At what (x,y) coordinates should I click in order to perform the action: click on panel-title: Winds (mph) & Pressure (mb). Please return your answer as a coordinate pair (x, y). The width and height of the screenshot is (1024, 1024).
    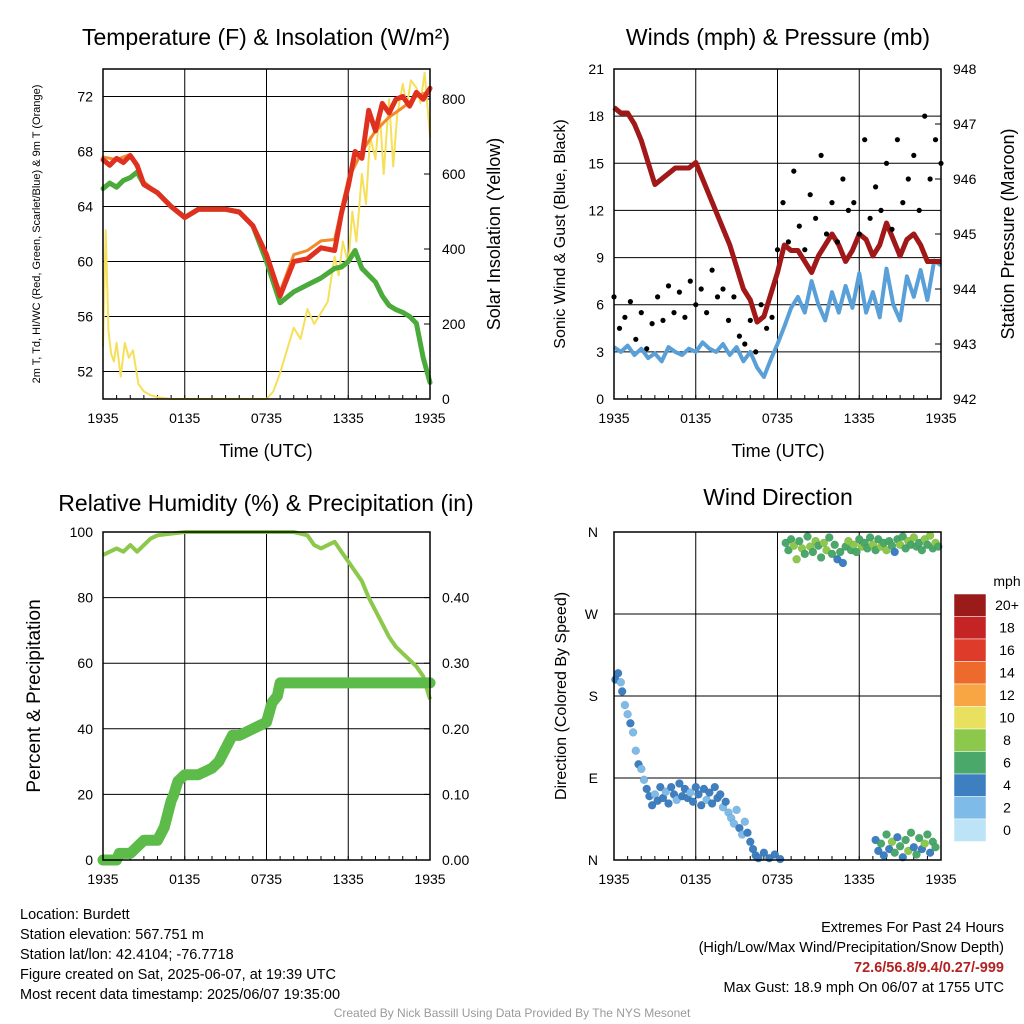
    Looking at the image, I should click on (778, 37).